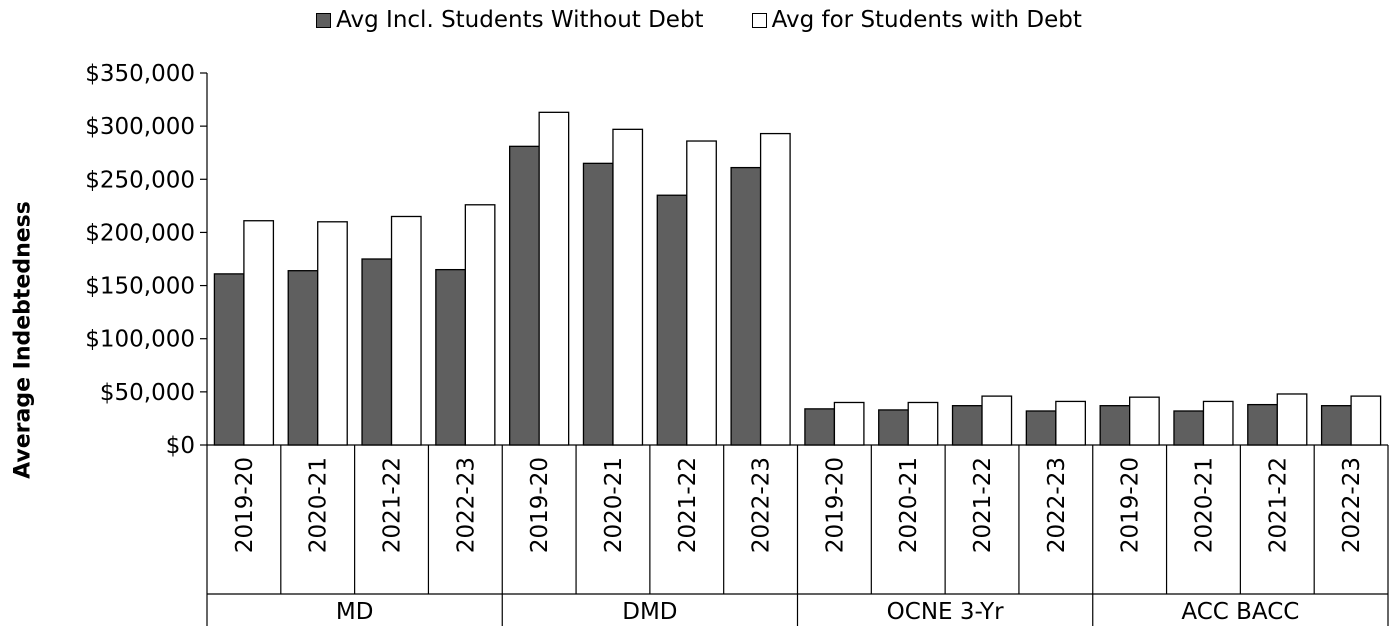 This screenshot has height=628, width=1398. I want to click on x-group-label: MD, so click(355, 612).